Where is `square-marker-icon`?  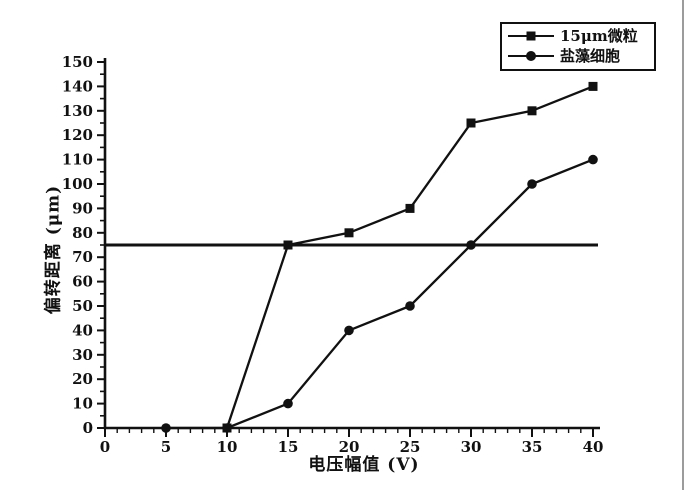 square-marker-icon is located at coordinates (531, 36).